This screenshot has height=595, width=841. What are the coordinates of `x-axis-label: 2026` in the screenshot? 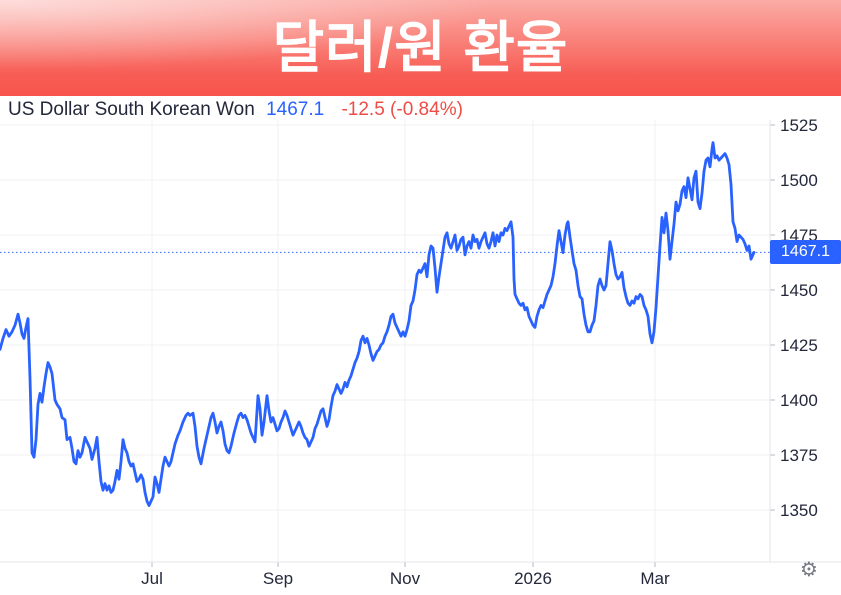 It's located at (533, 578).